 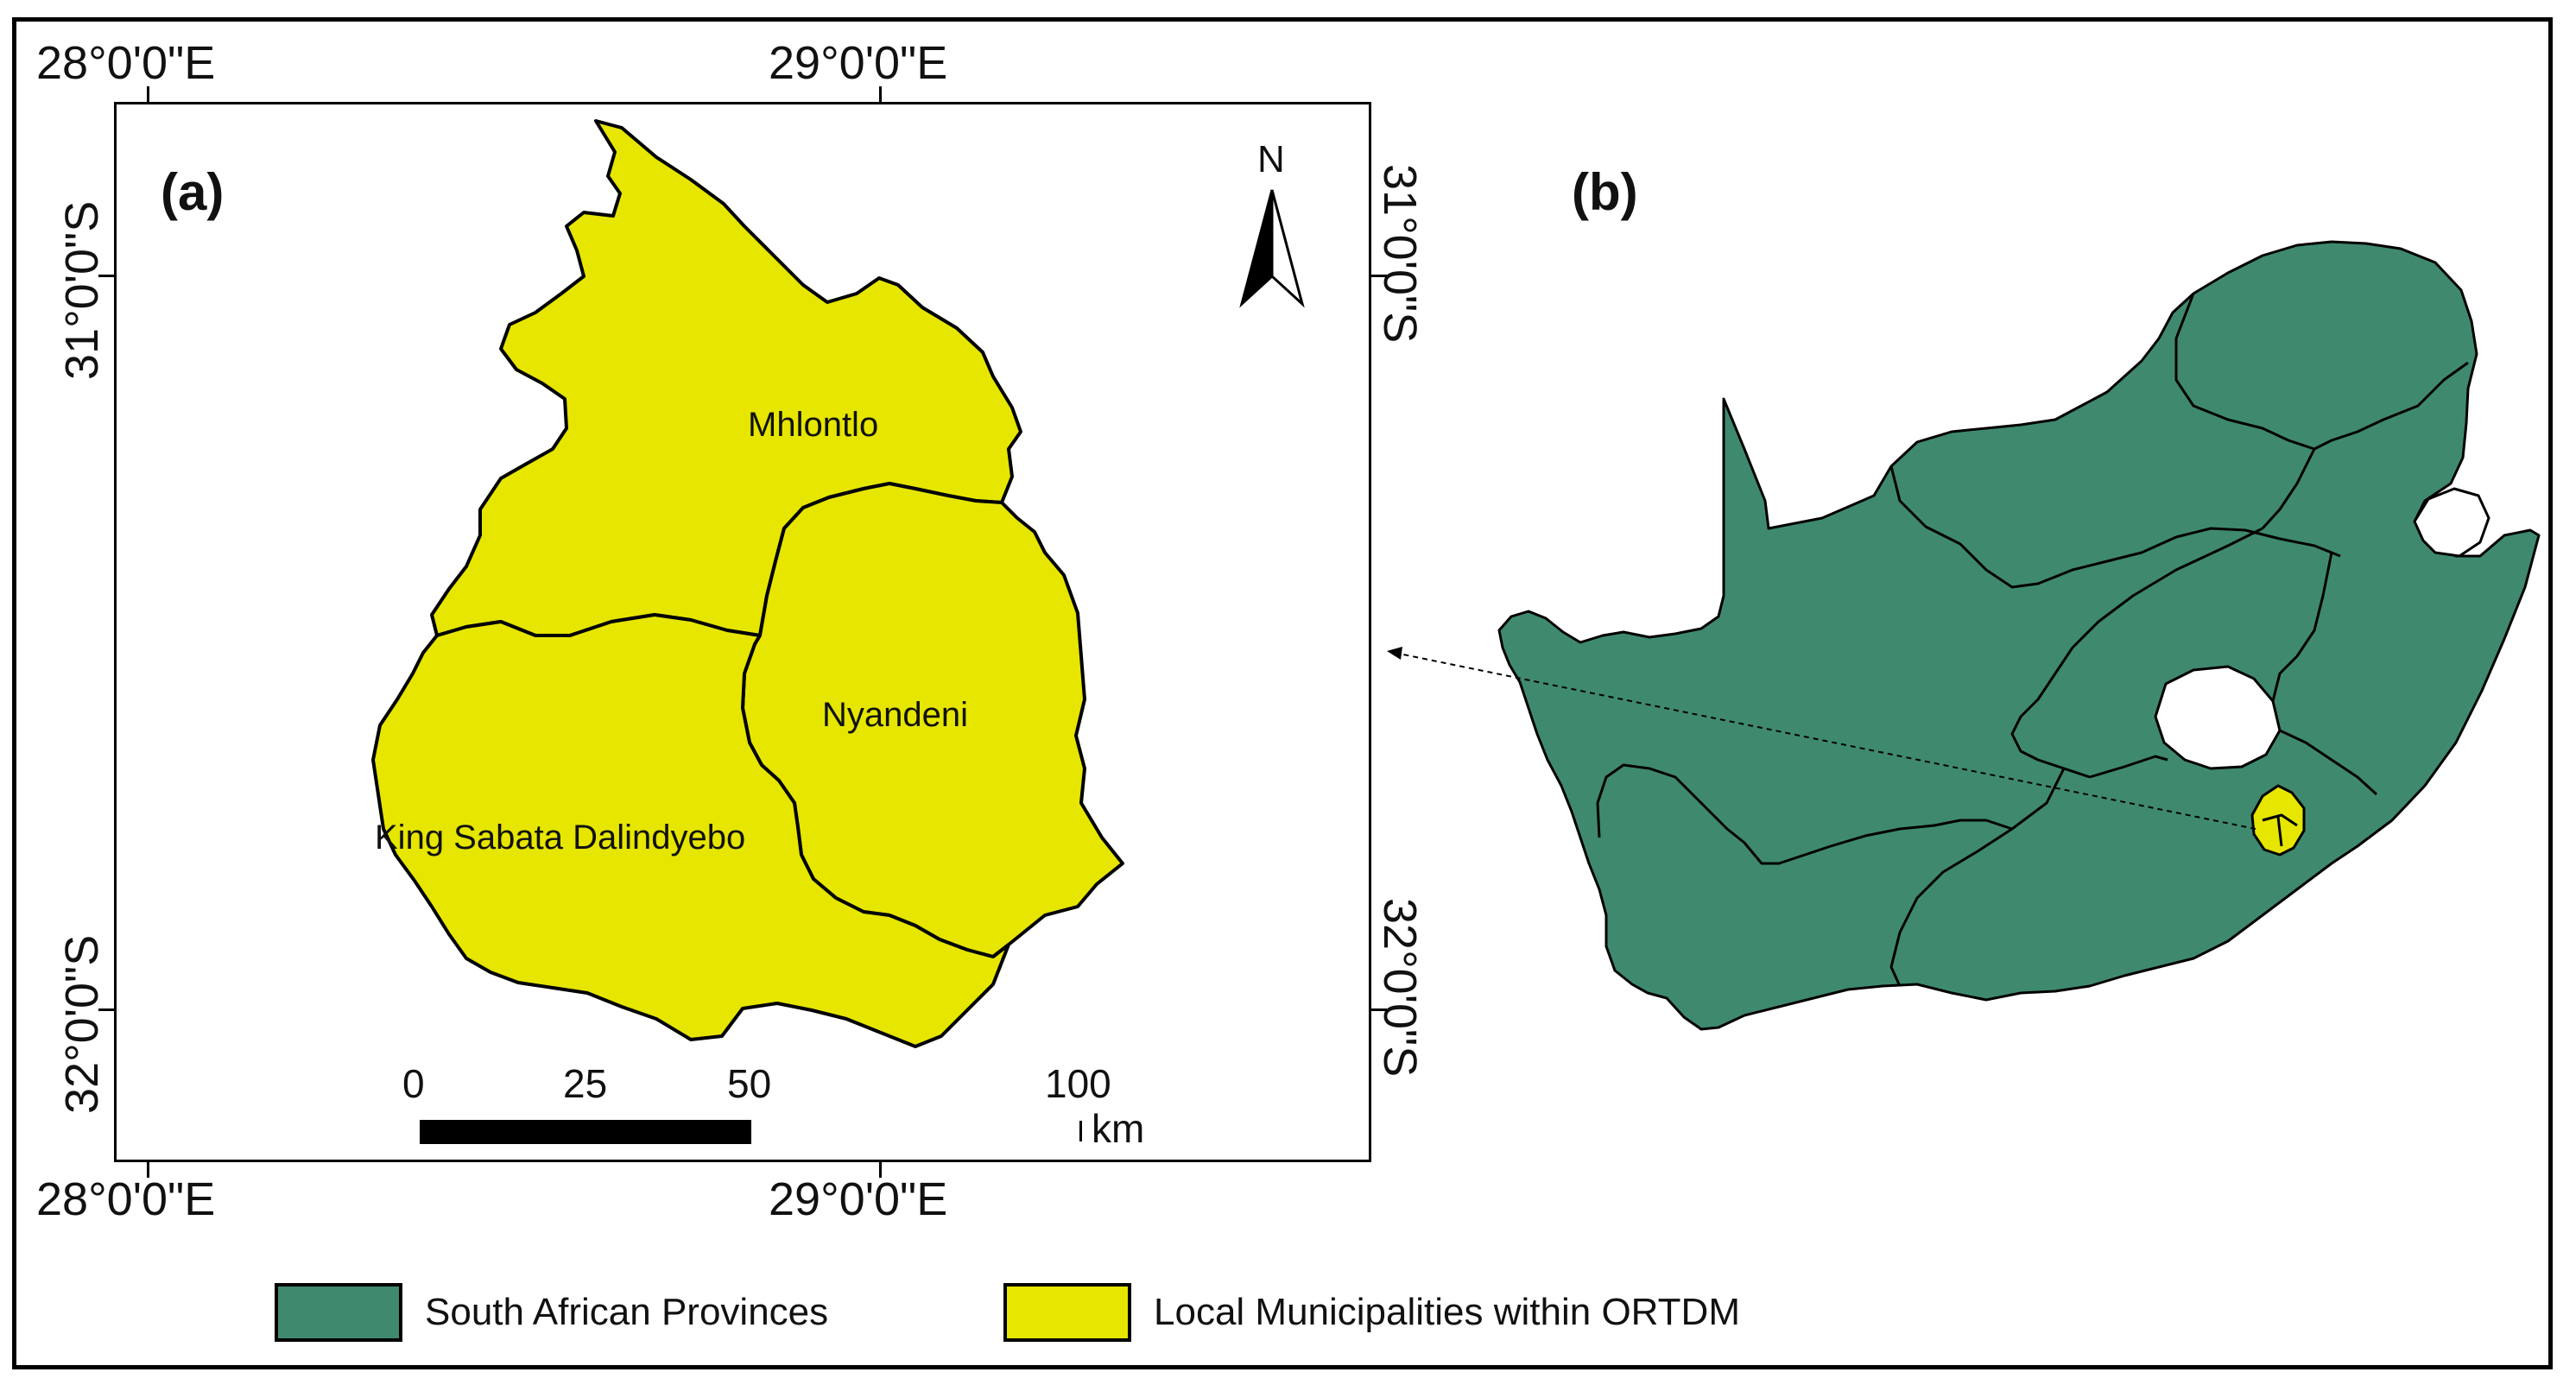 What do you see at coordinates (413, 1084) in the screenshot?
I see `scale-tick-0: 0` at bounding box center [413, 1084].